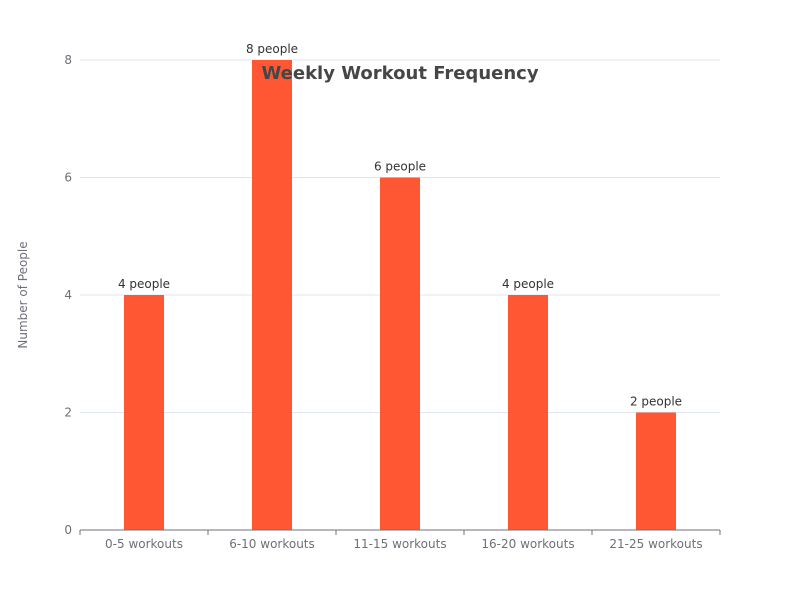 Image resolution: width=800 pixels, height=600 pixels. Describe the element at coordinates (68, 530) in the screenshot. I see `y-tick-label: 0` at that location.